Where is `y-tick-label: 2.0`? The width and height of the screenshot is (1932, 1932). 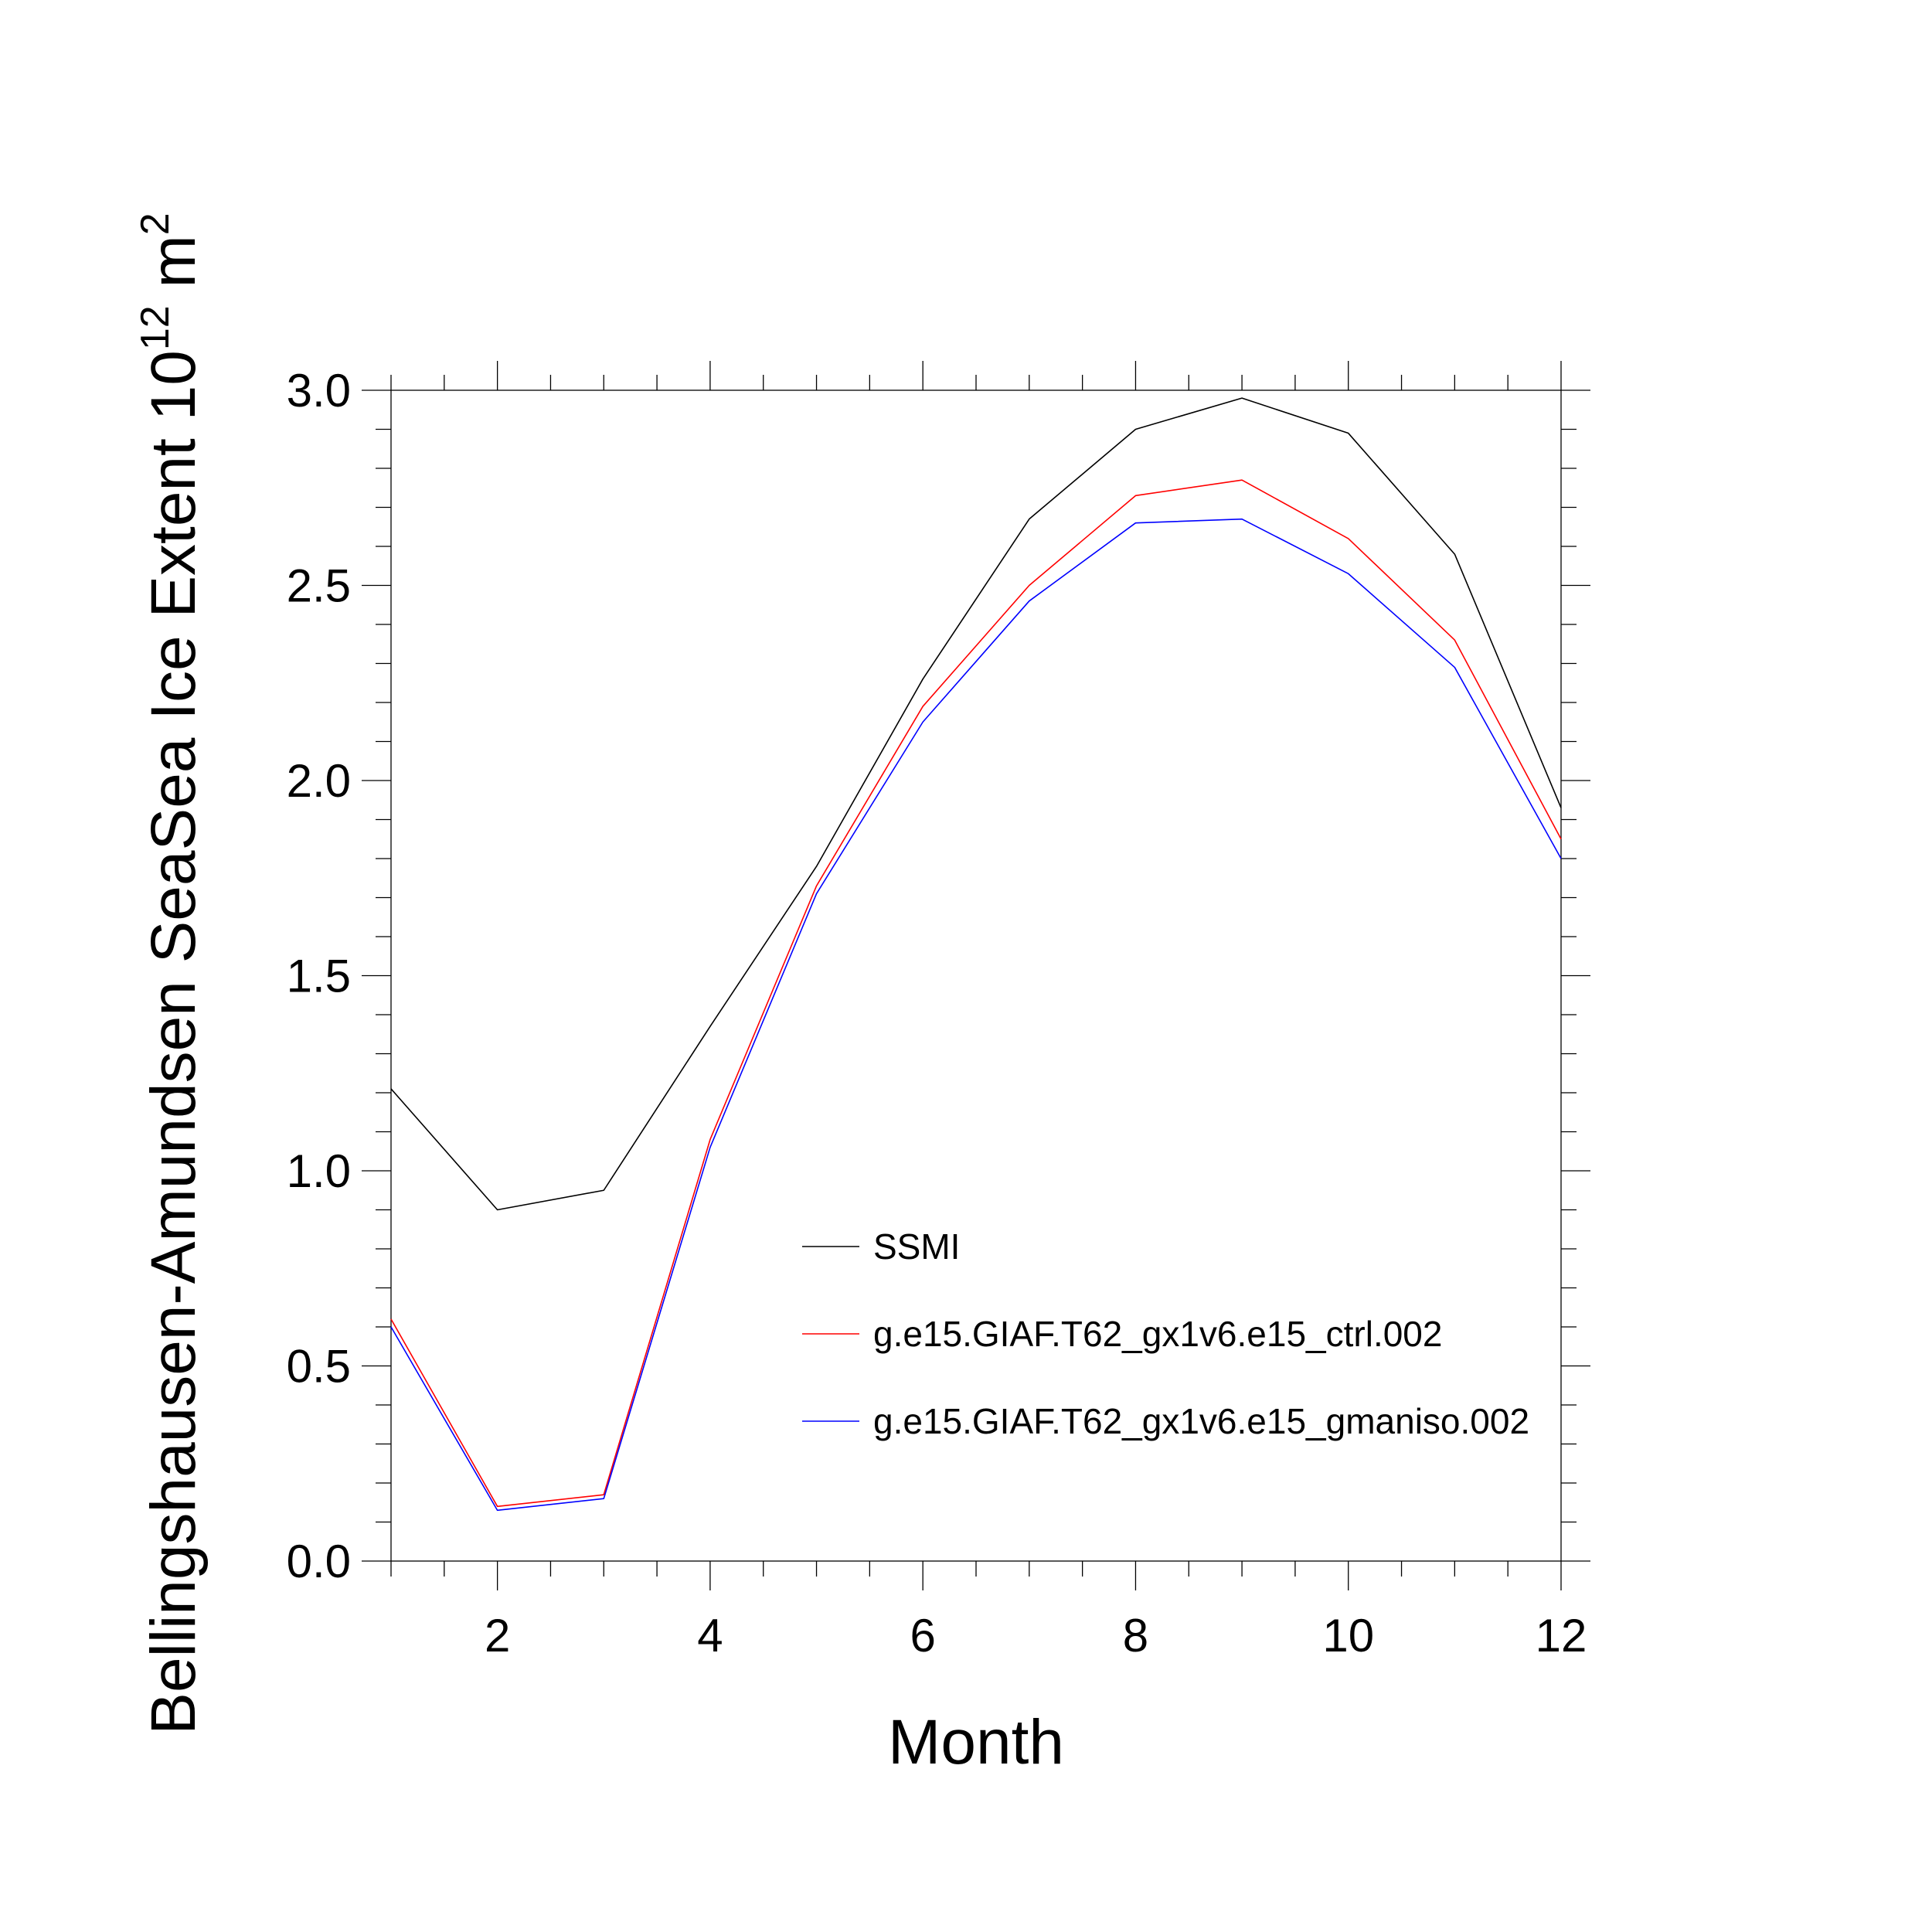 y-tick-label: 2.0 is located at coordinates (319, 781).